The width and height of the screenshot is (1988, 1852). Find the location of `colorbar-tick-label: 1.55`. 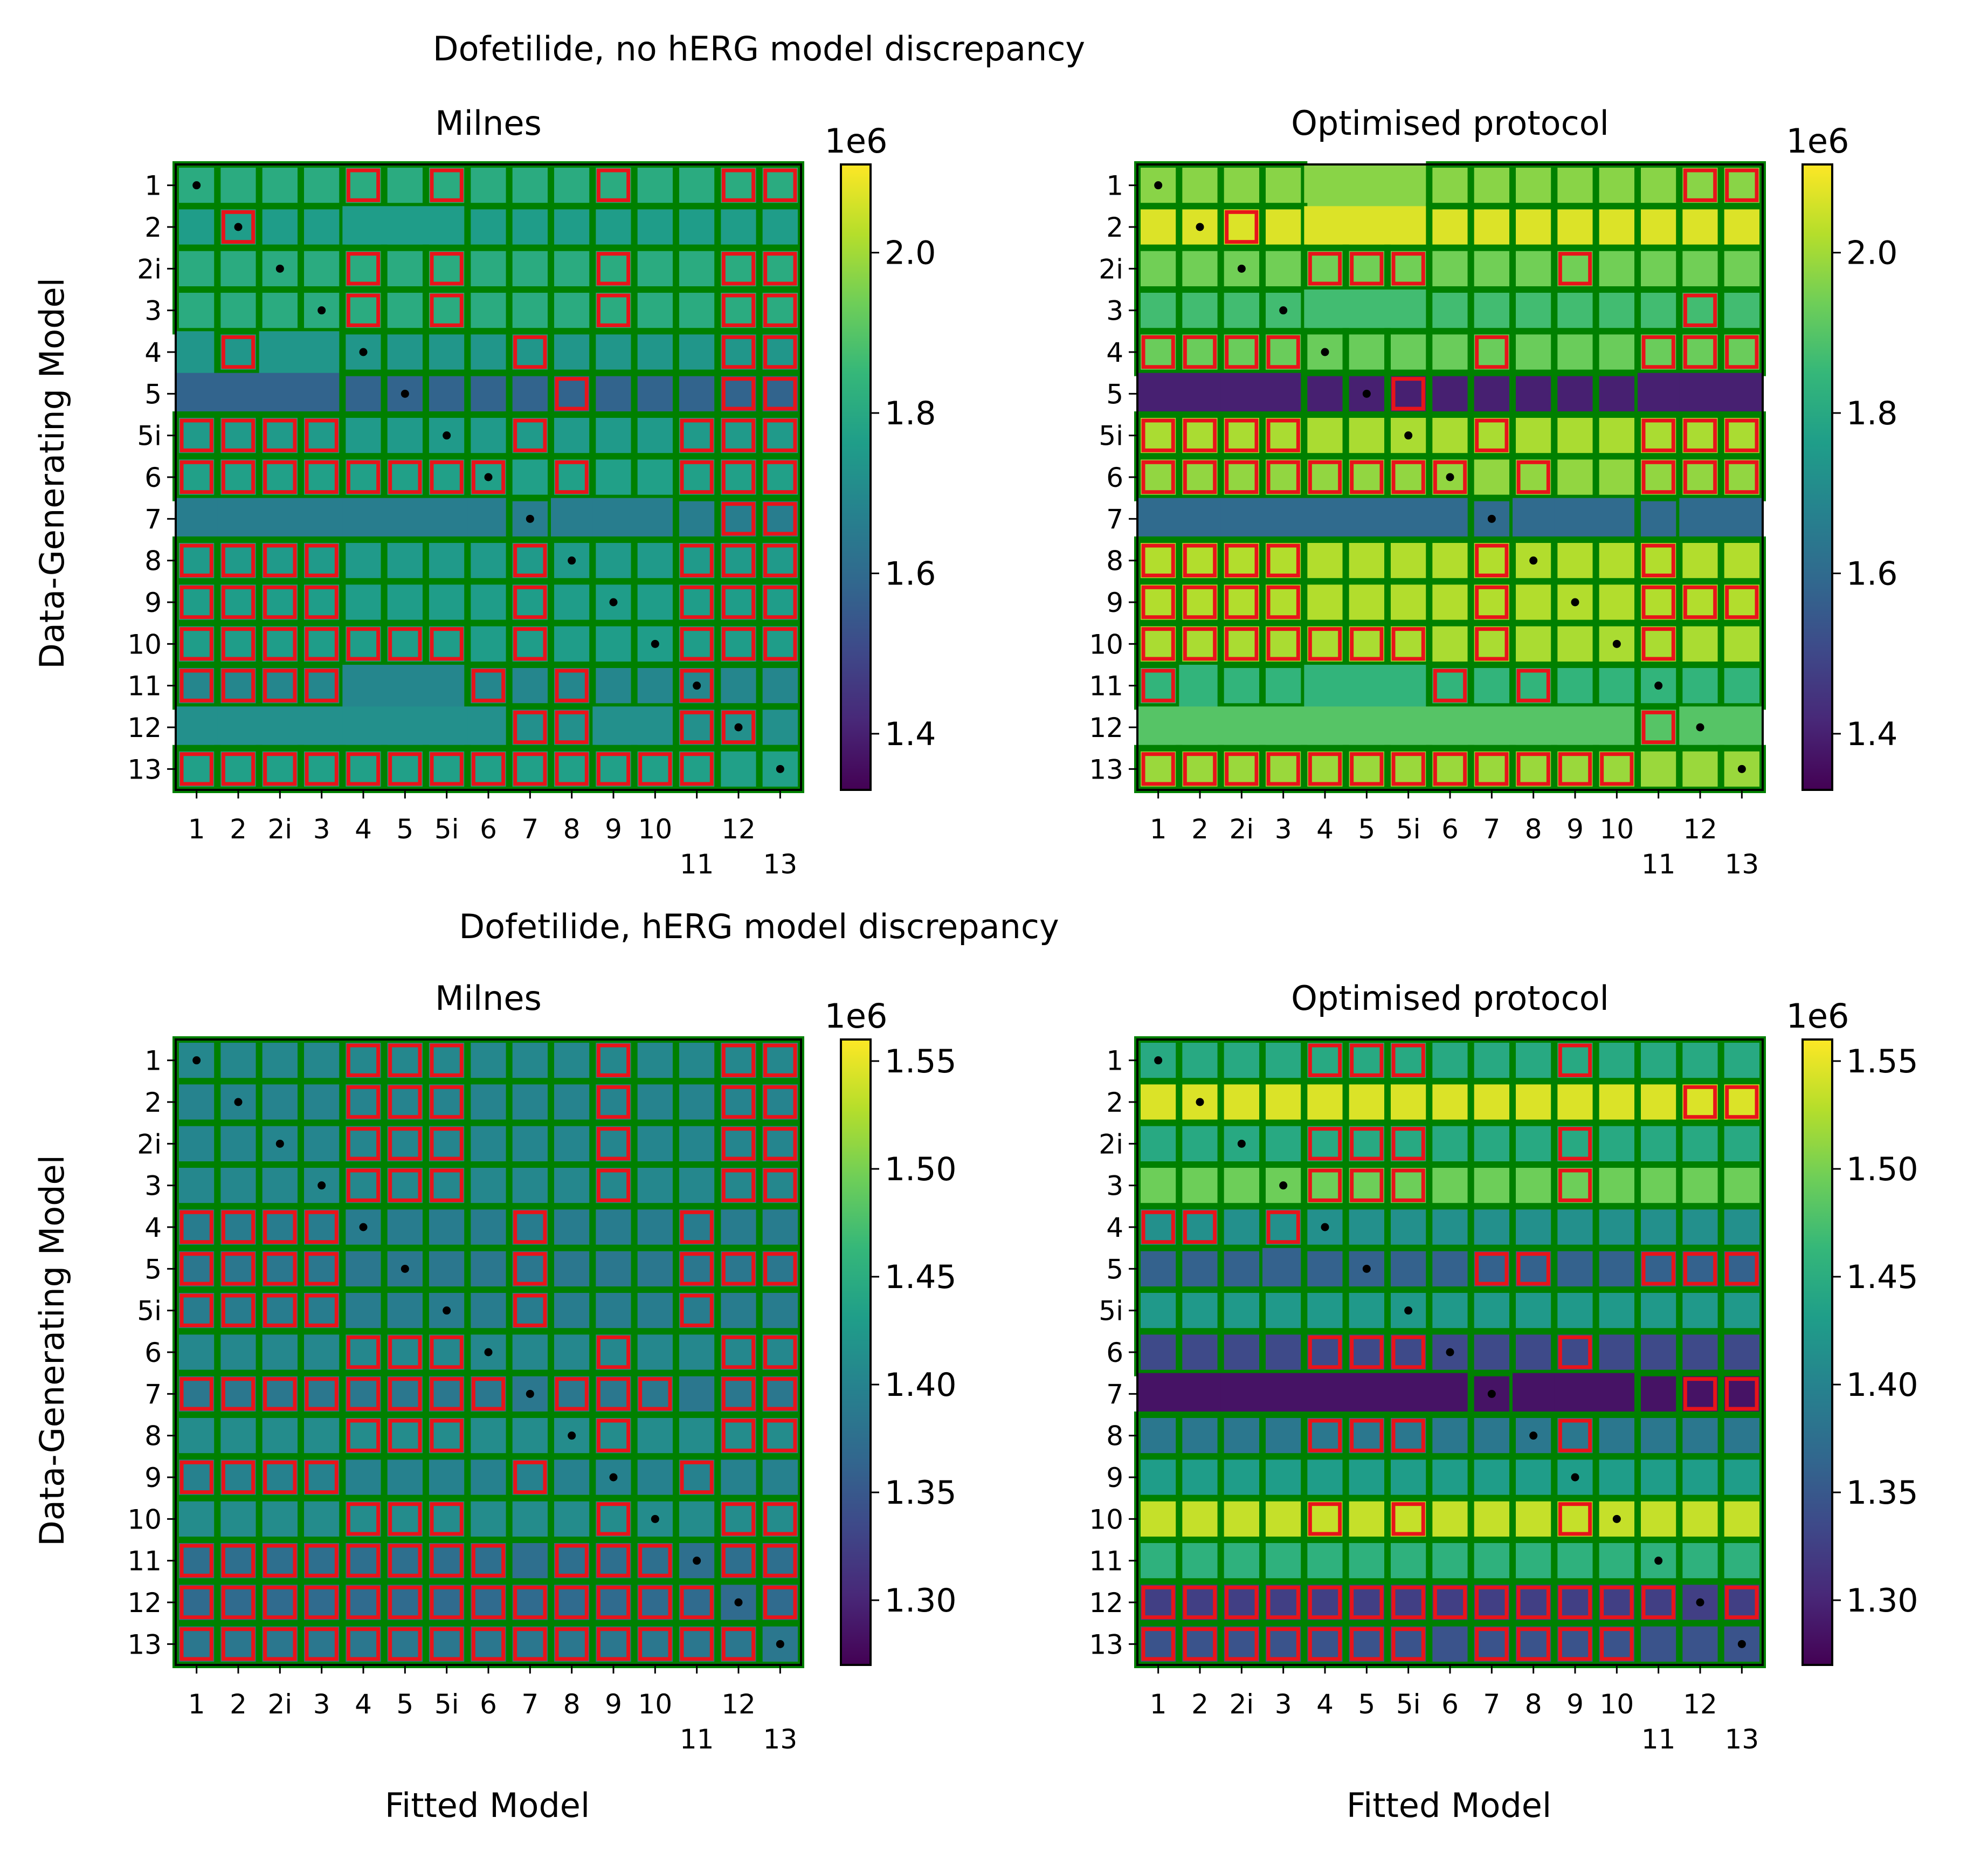

colorbar-tick-label: 1.55 is located at coordinates (921, 1061).